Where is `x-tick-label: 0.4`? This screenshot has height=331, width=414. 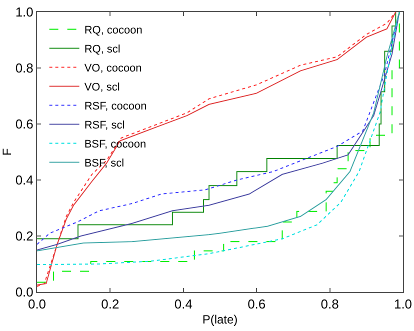 x-tick-label: 0.4 is located at coordinates (183, 304).